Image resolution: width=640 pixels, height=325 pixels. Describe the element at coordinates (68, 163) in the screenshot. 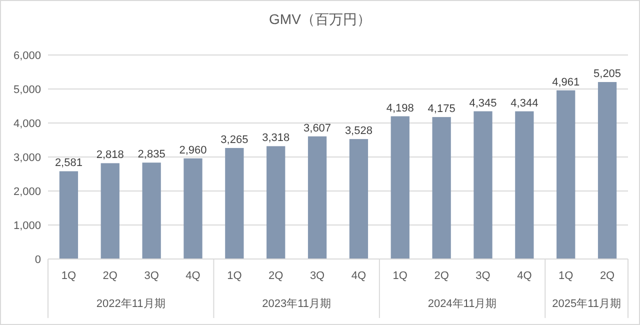

I see `data-label: 2,581` at that location.